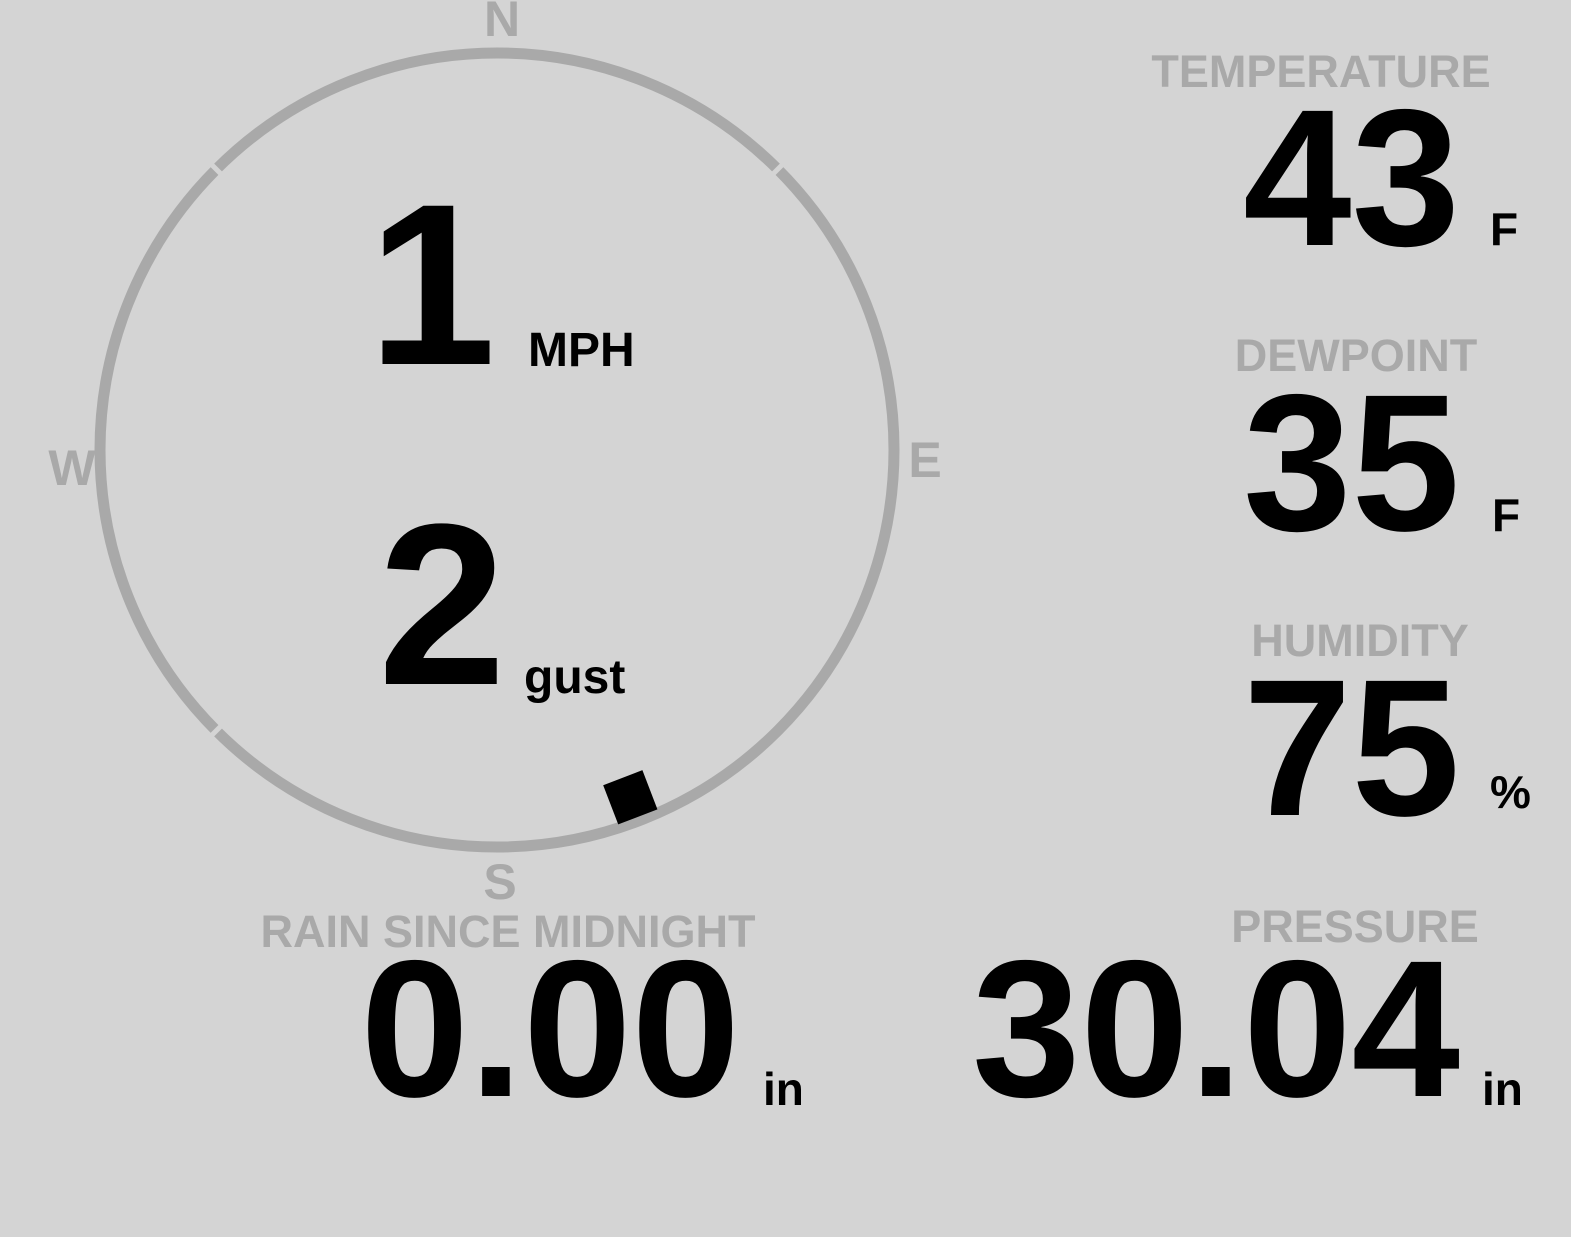  What do you see at coordinates (783, 1089) in the screenshot?
I see `rain-unit: in` at bounding box center [783, 1089].